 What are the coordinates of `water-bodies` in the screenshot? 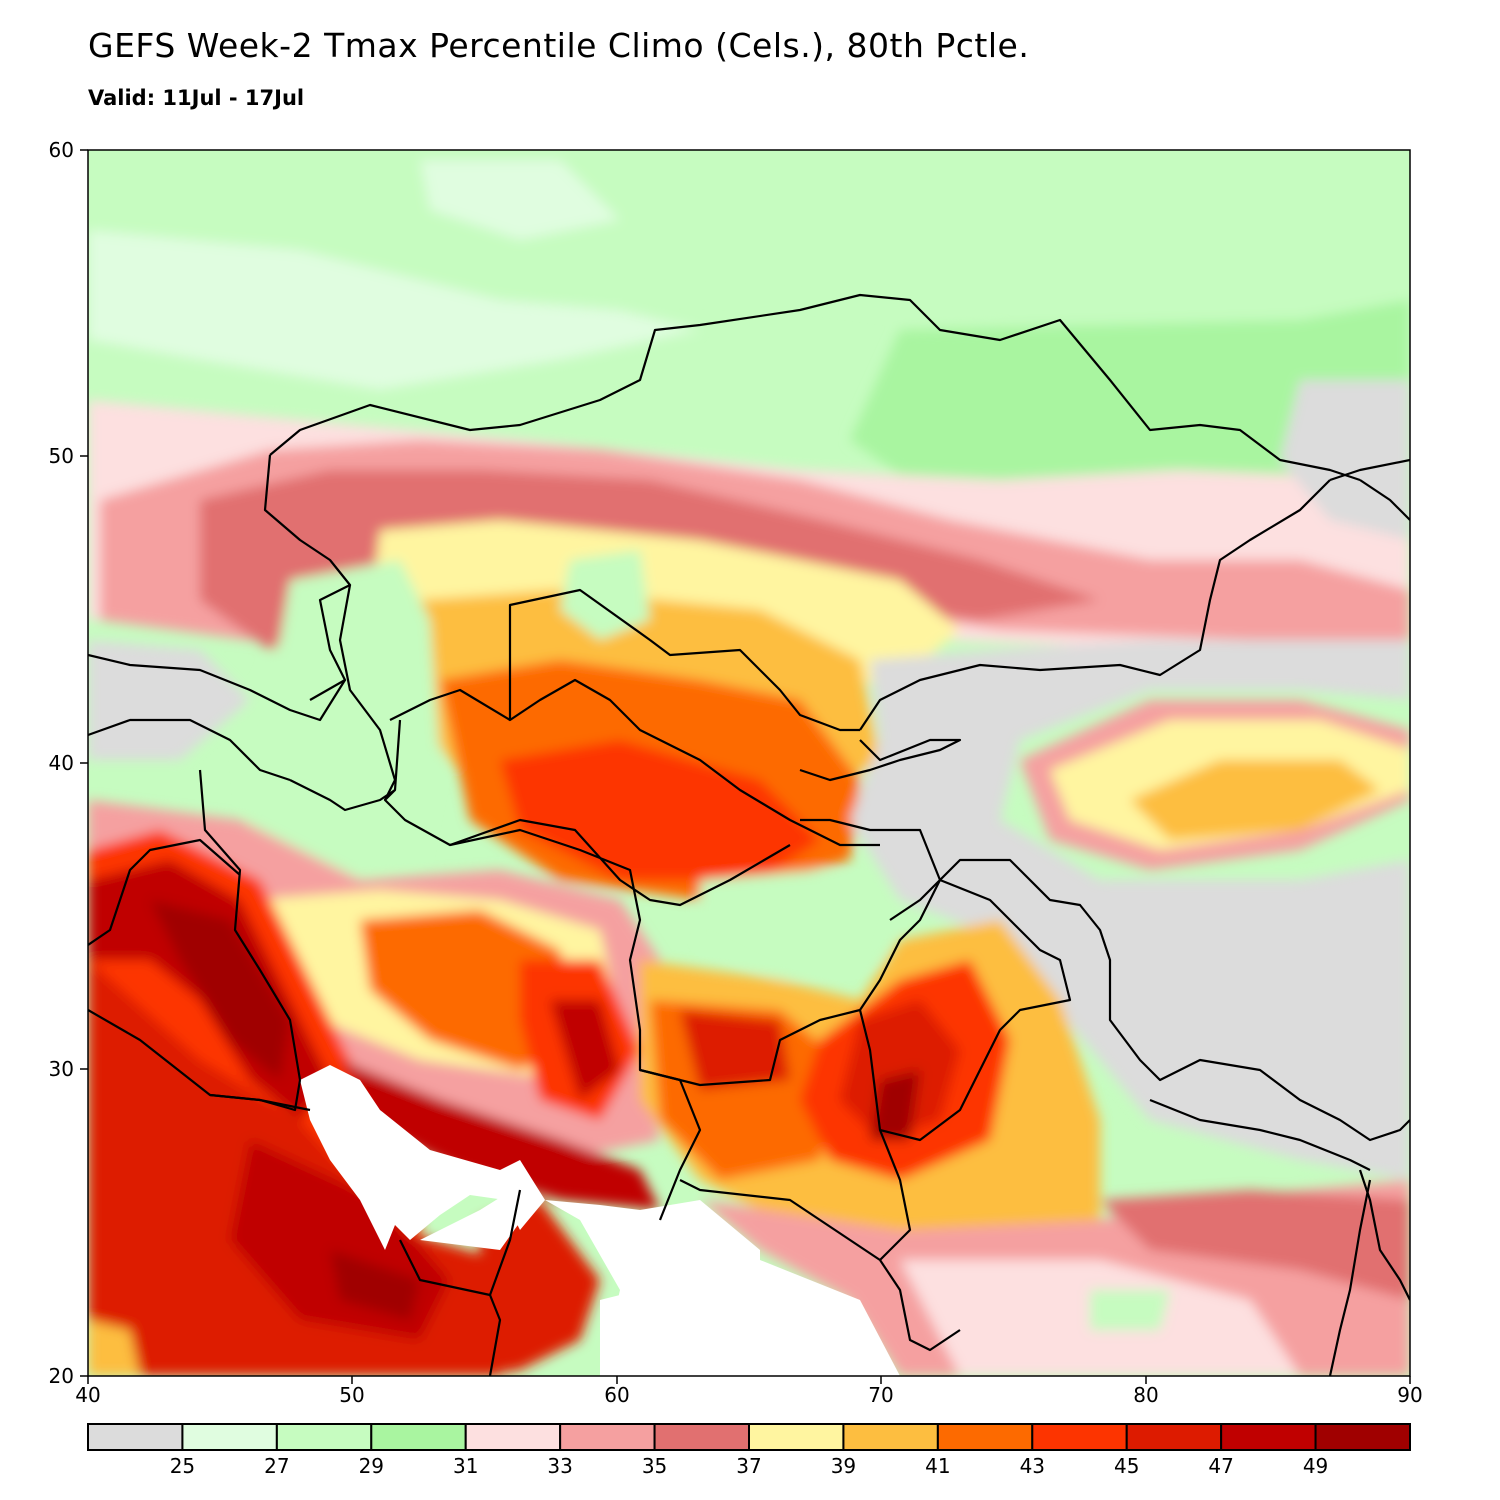 It's located at (600, 1220).